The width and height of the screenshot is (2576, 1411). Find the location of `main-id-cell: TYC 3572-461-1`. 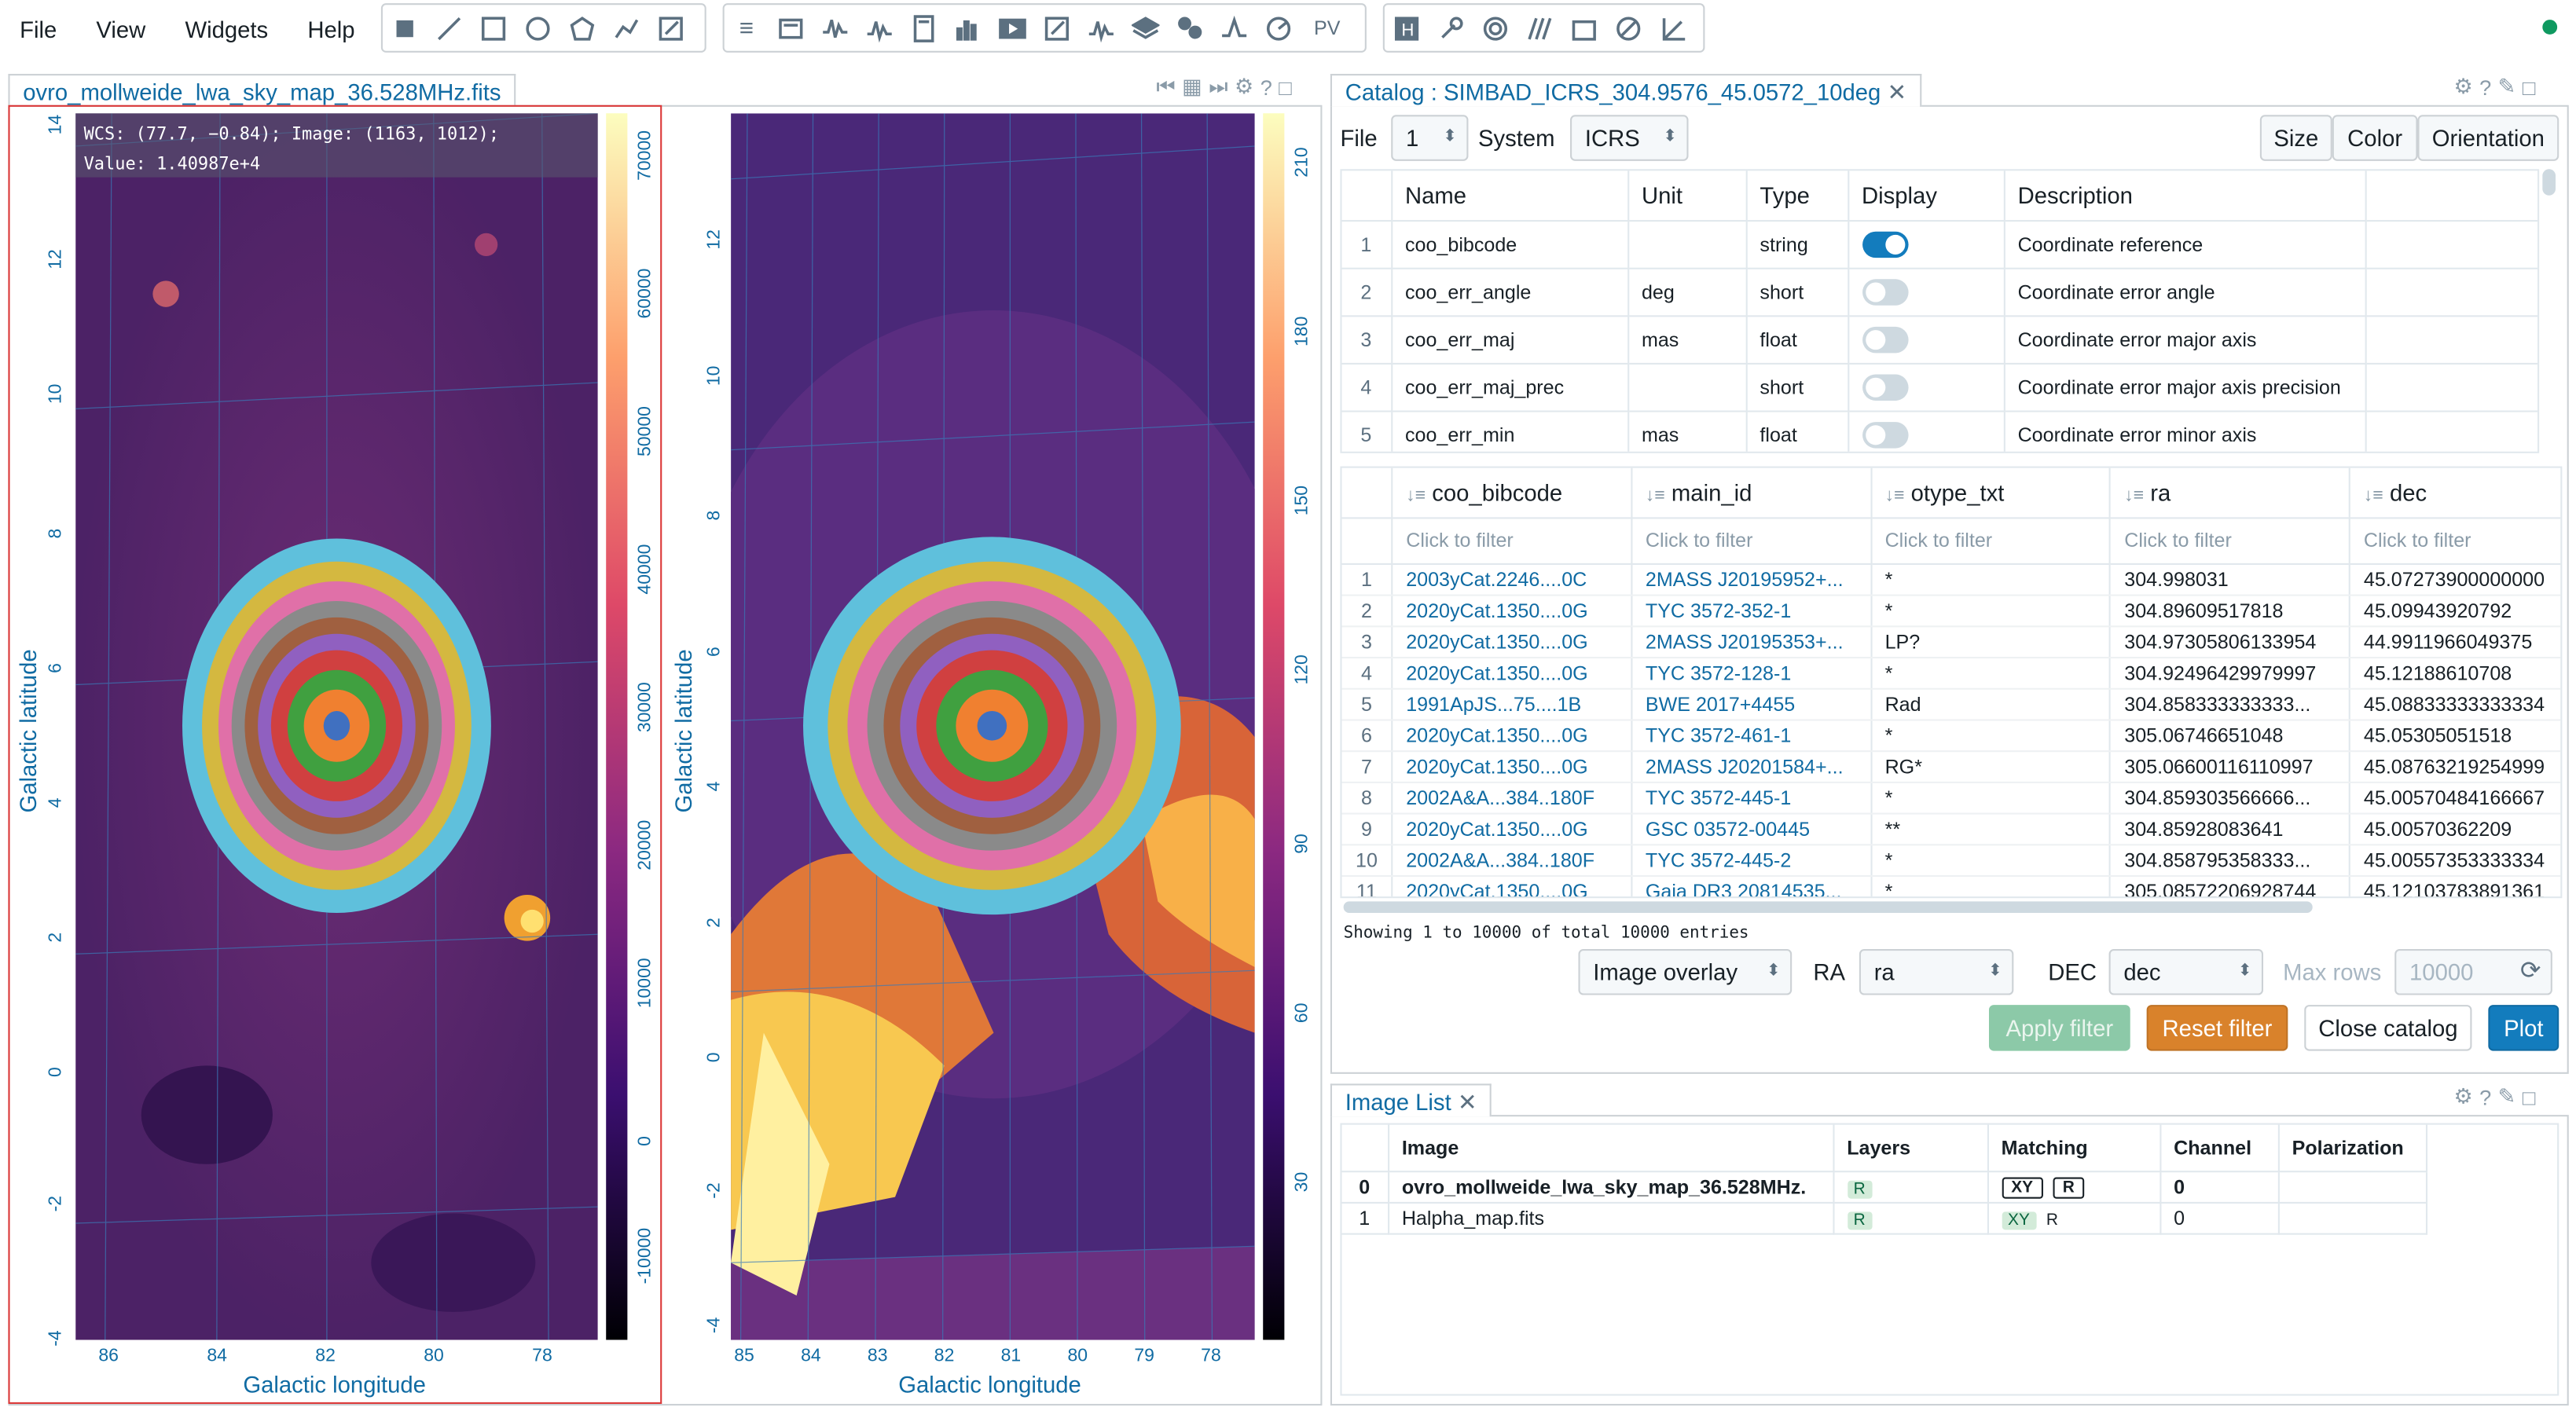

main-id-cell: TYC 3572-461-1 is located at coordinates (1751, 735).